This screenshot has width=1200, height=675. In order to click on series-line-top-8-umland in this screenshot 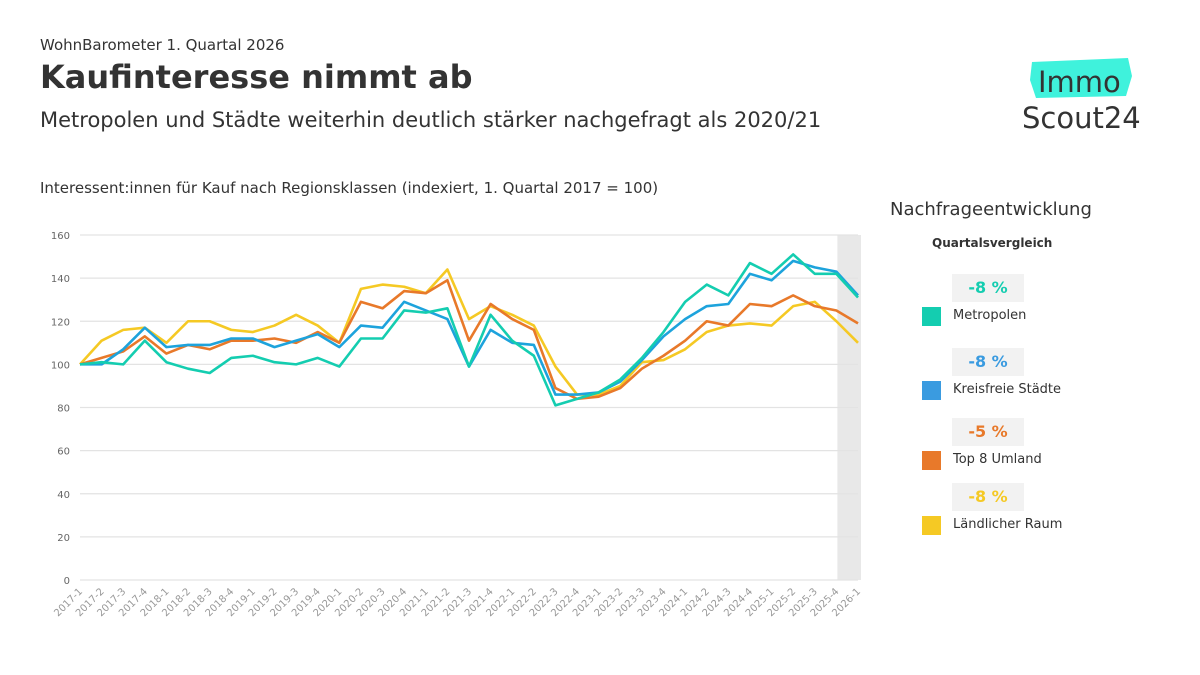, I will do `click(469, 339)`.